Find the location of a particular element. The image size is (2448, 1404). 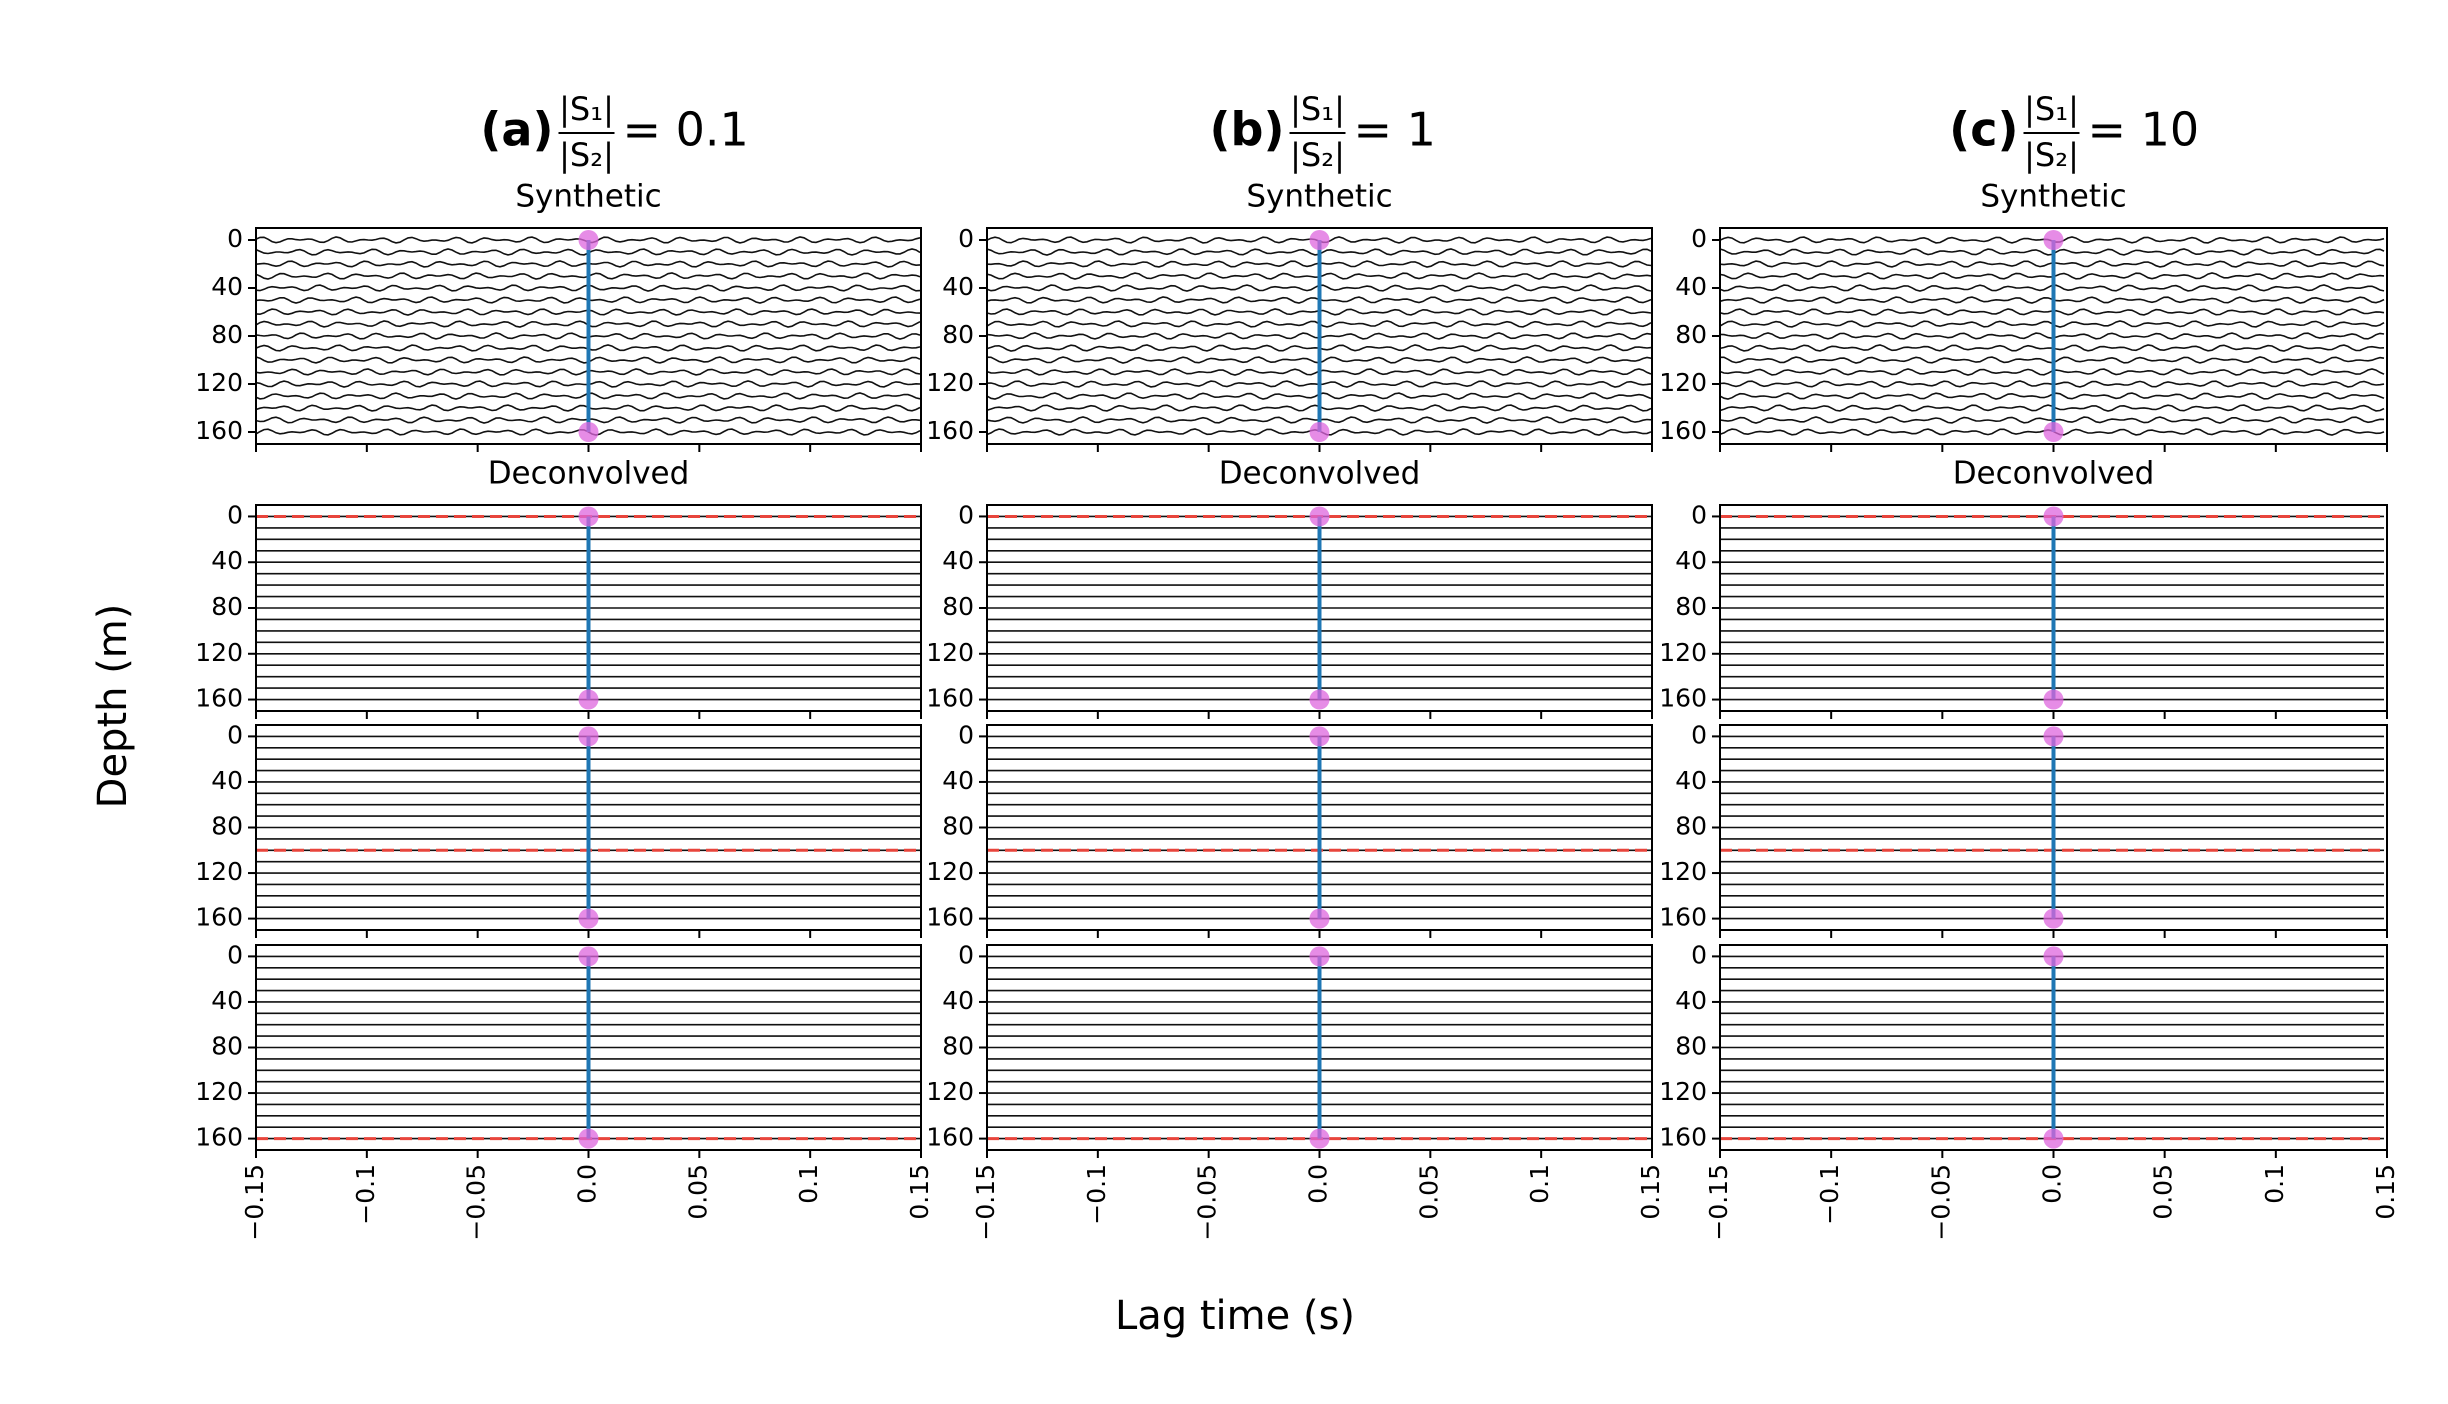

column-label: (a) is located at coordinates (516, 130).